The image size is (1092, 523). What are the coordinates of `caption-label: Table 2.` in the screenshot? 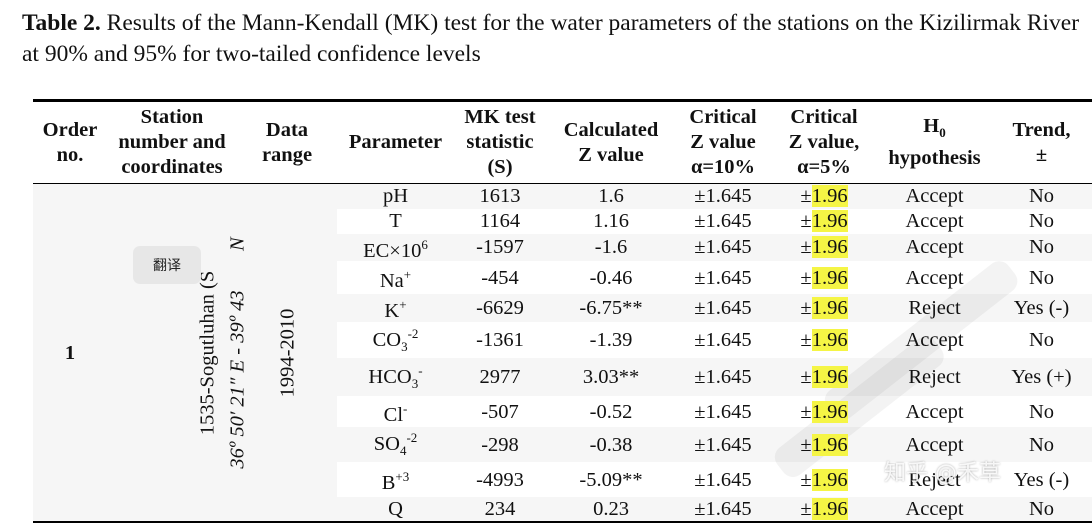 It's located at (61, 23).